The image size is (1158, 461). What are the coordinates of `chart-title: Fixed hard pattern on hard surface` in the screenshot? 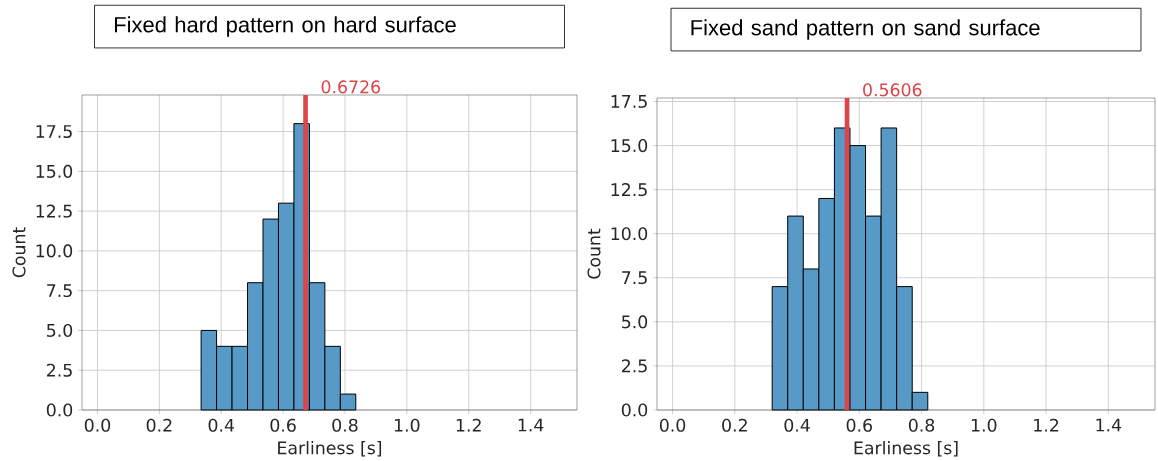 It's located at (285, 26).